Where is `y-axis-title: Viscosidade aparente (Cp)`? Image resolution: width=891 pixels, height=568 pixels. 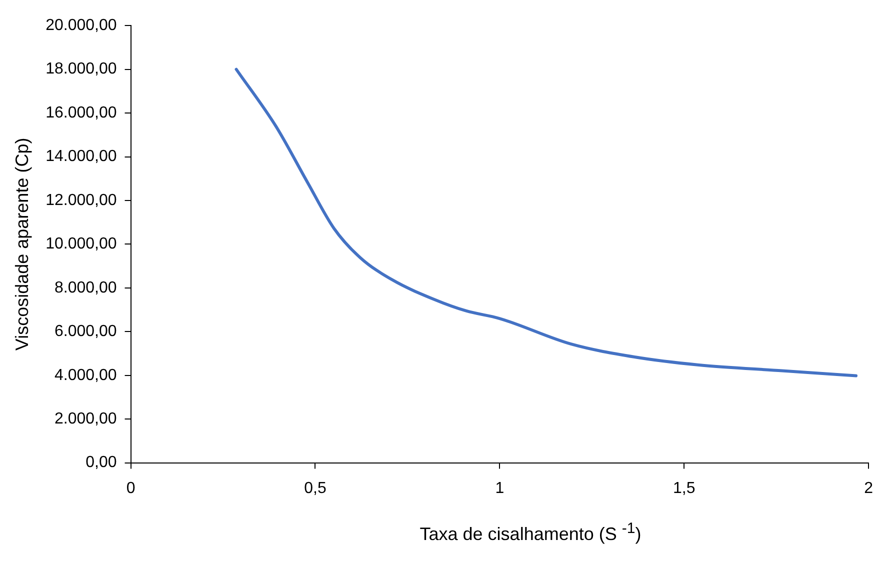 y-axis-title: Viscosidade aparente (Cp) is located at coordinates (22, 244).